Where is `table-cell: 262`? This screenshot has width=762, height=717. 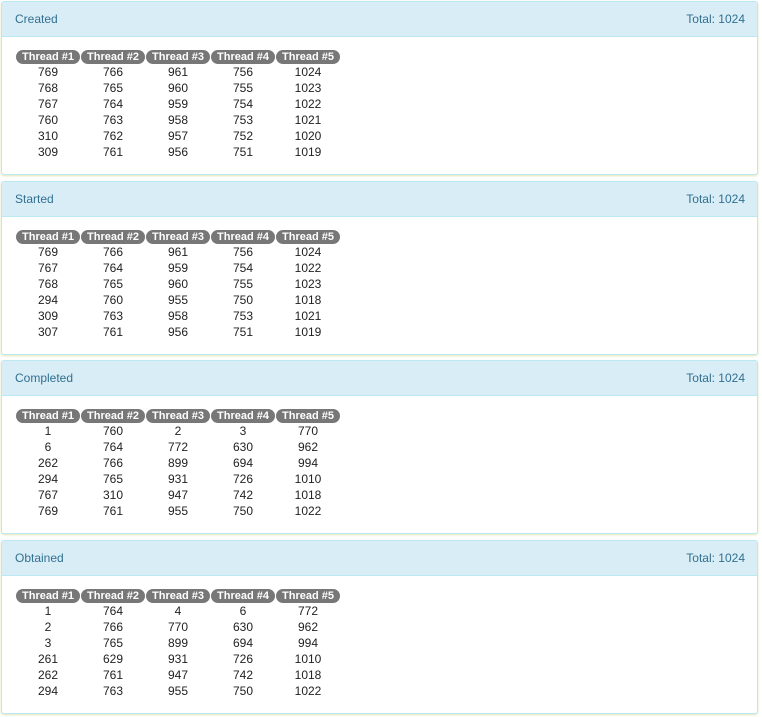
table-cell: 262 is located at coordinates (48, 463).